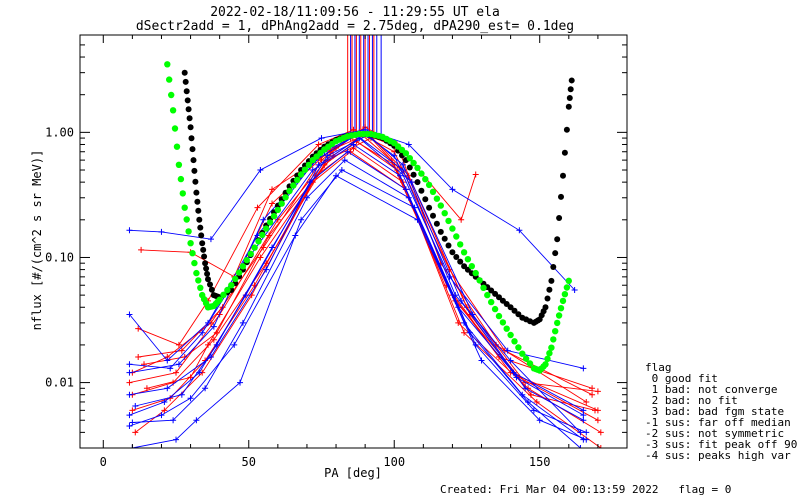 The image size is (800, 500). I want to click on y-axis-label: nflux [#/(cm^2 s sr MeV)], so click(37, 240).